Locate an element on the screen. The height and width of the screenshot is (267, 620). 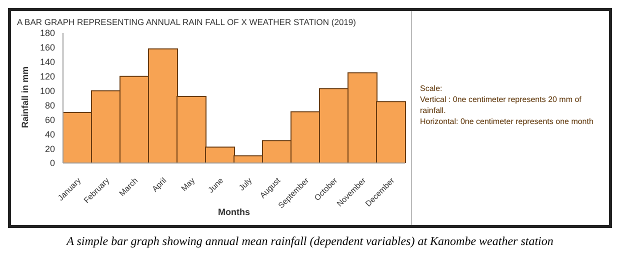
y-tick-label: 40 is located at coordinates (49, 134).